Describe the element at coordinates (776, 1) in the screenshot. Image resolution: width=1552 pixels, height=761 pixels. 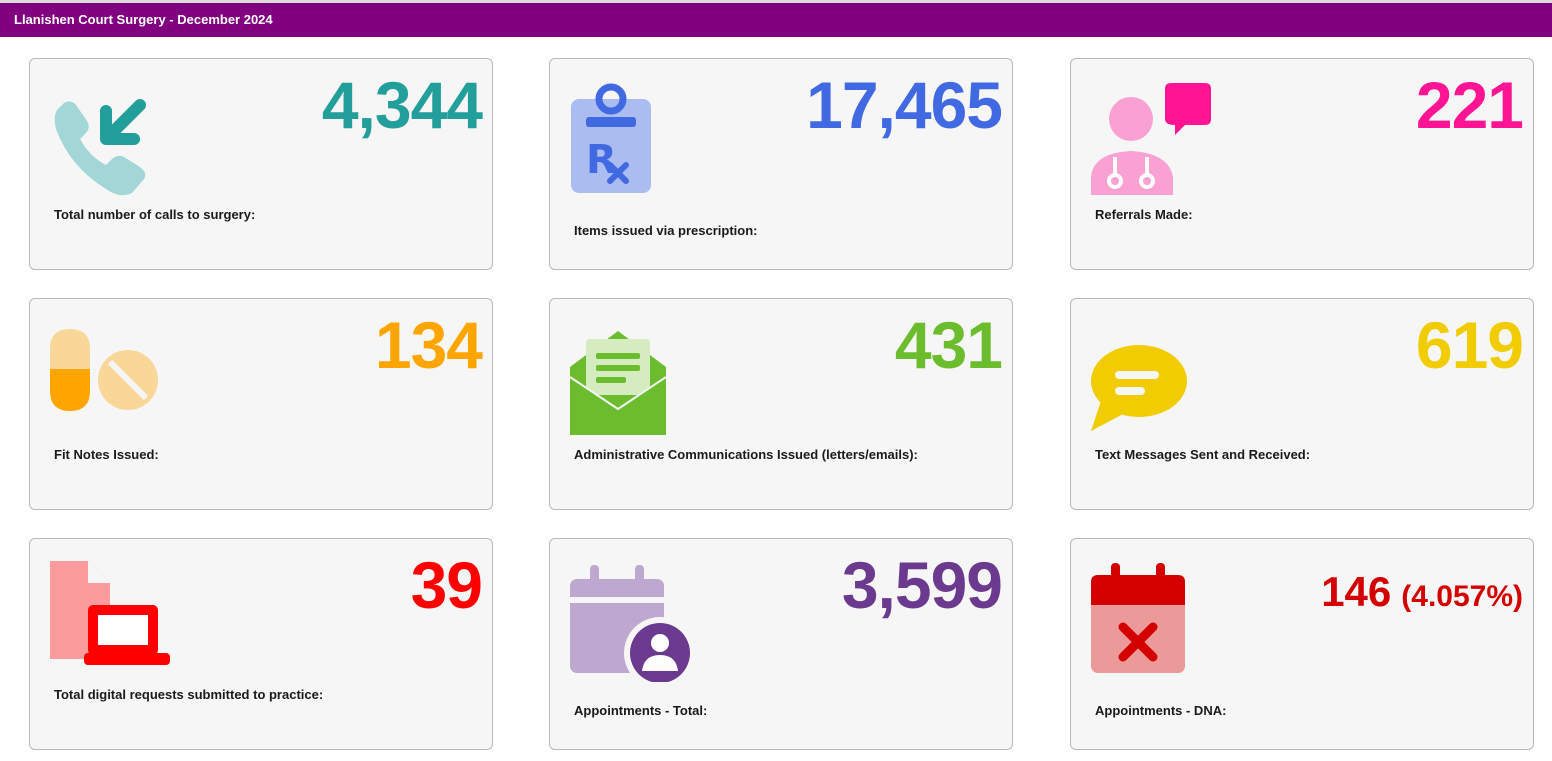
I see `top-border` at that location.